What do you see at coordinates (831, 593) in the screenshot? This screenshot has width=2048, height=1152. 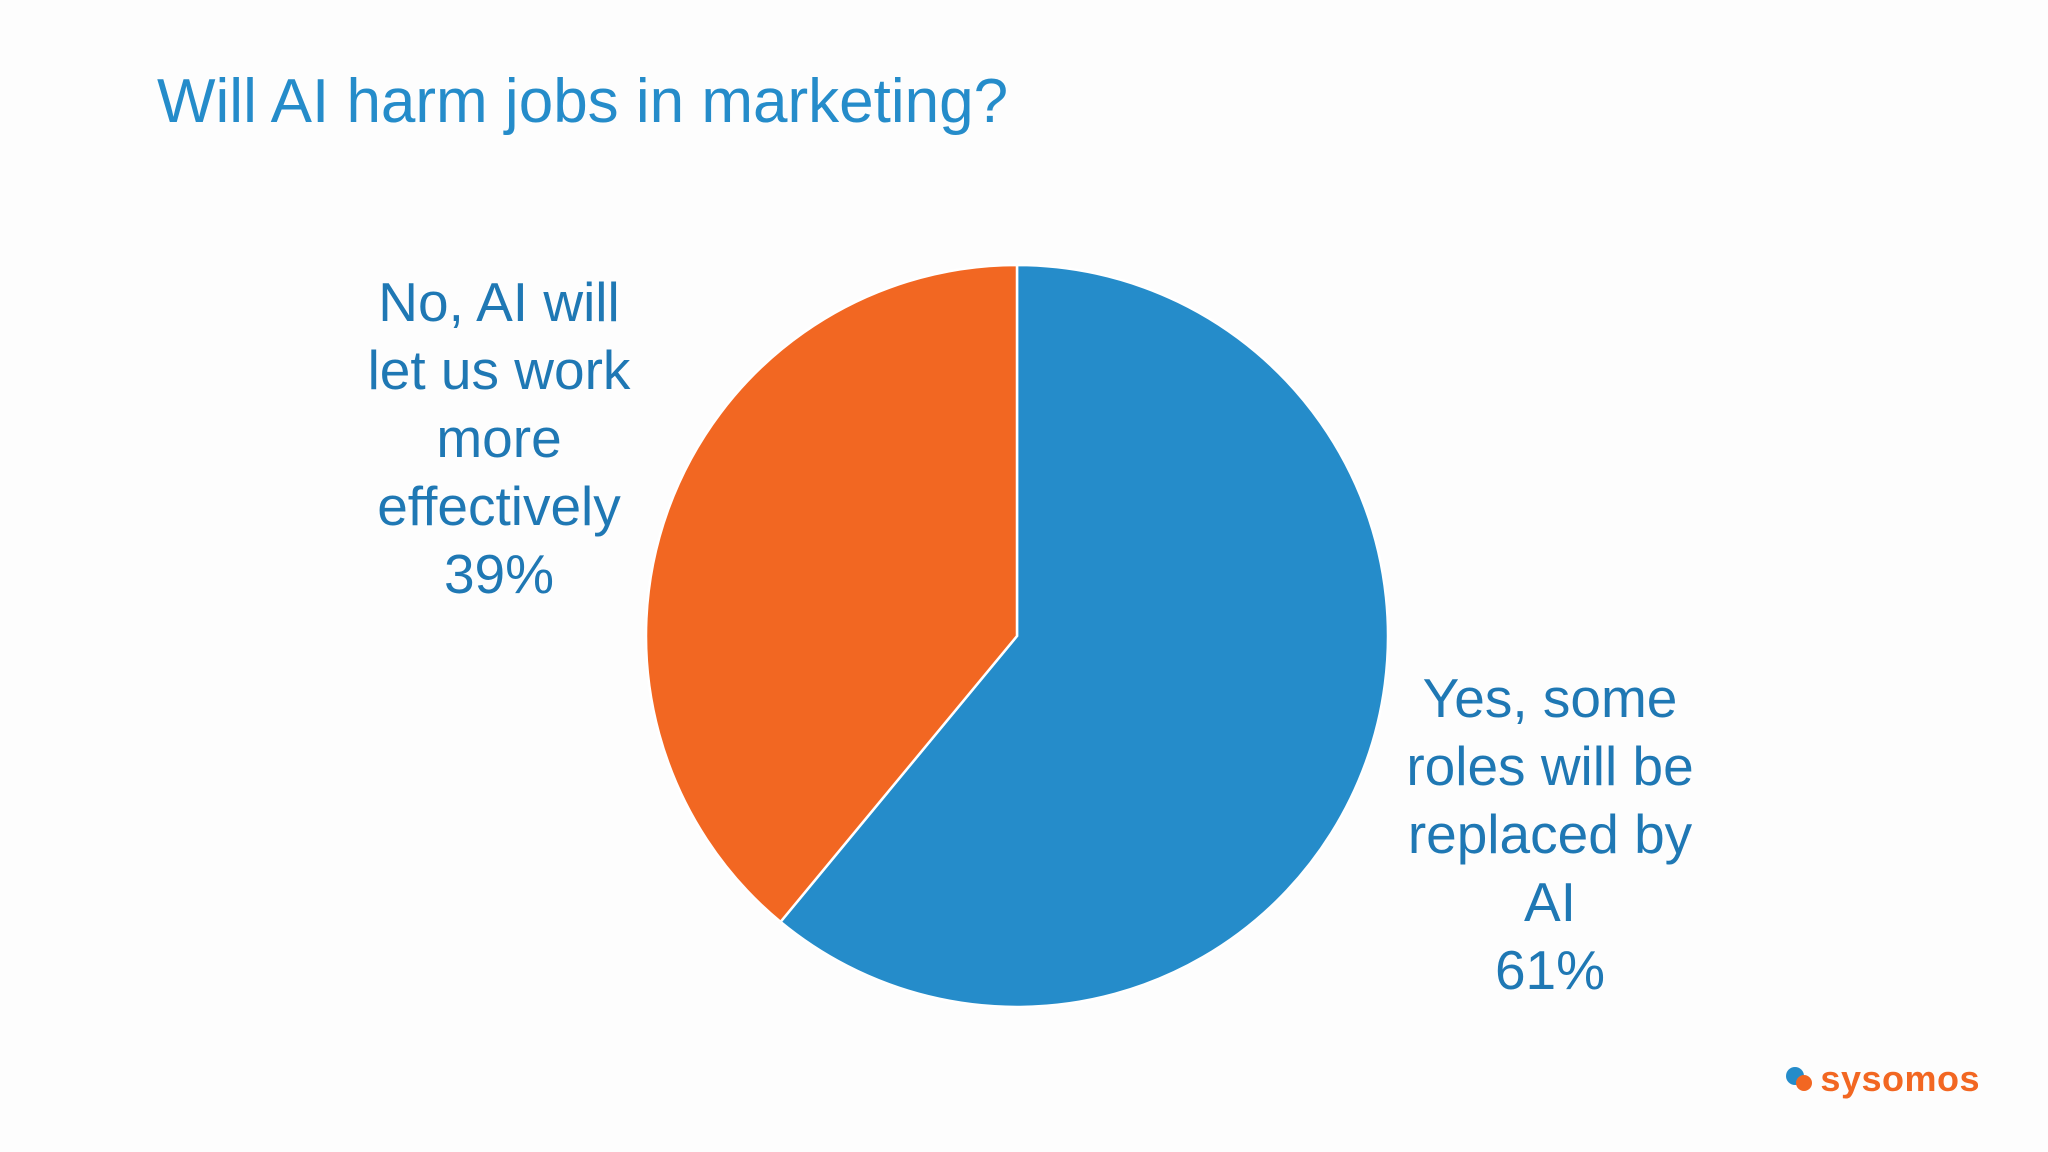 I see `pie-slice` at bounding box center [831, 593].